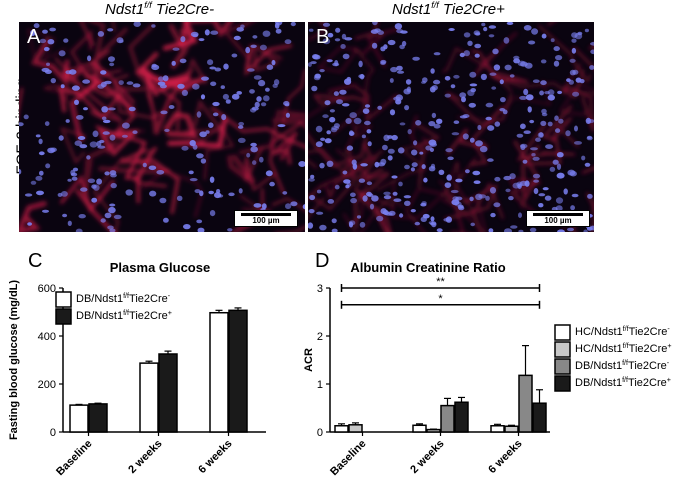 The image size is (685, 481). I want to click on y-tick-label: 3, so click(320, 289).